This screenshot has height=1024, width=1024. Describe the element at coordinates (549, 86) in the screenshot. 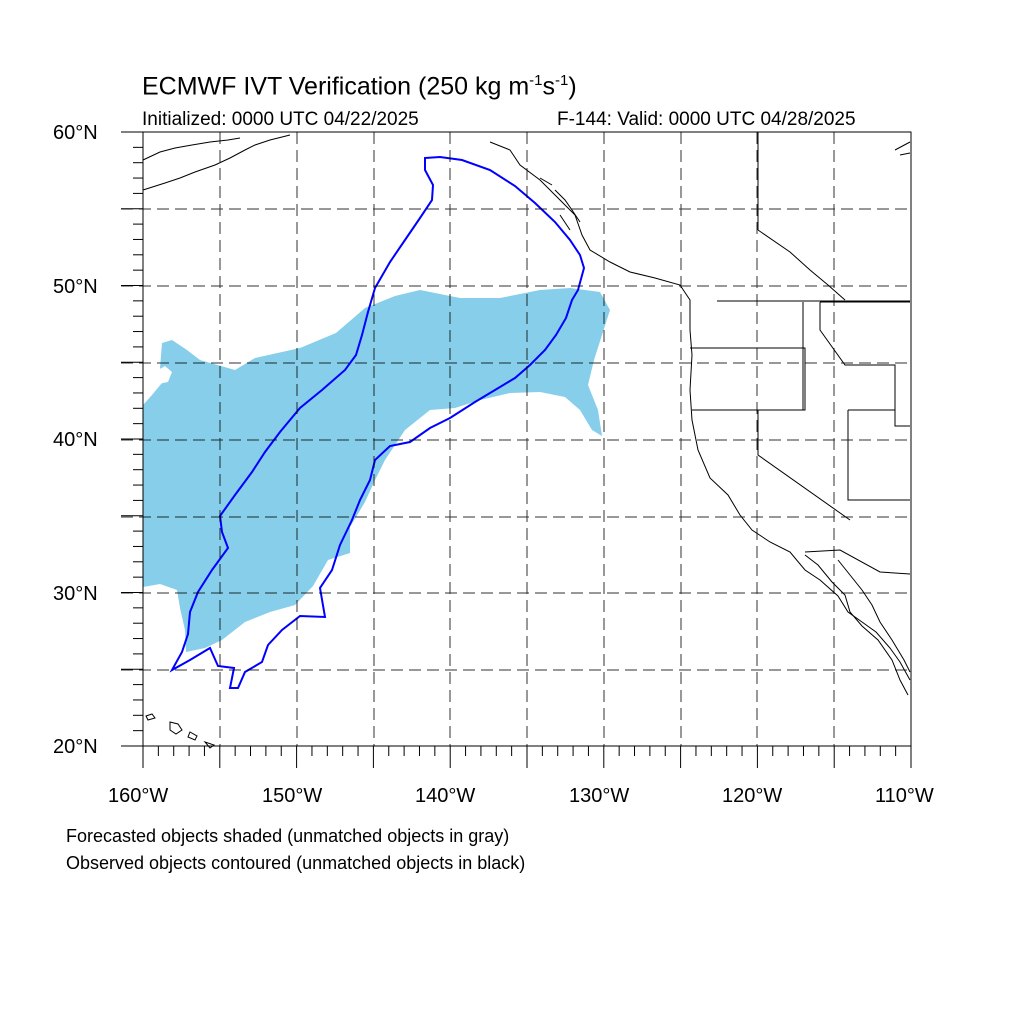

I see `title-text-mid: s` at that location.